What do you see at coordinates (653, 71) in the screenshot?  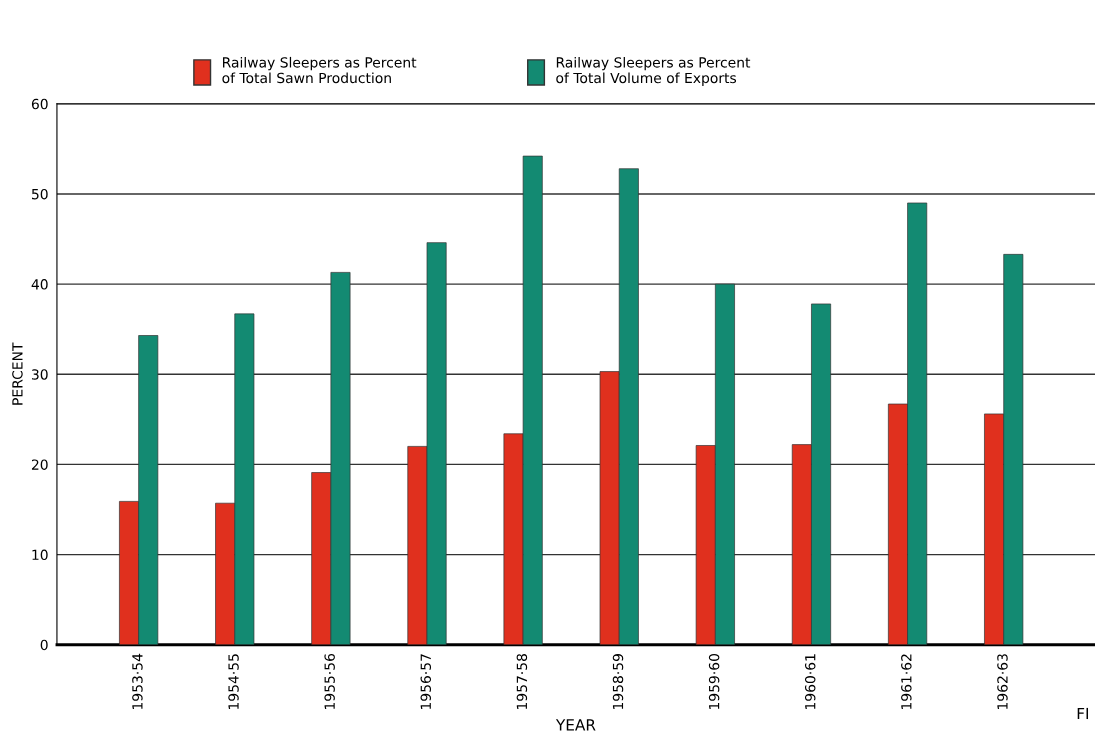 I see `legend-label: Railway Sleepers as Percent of Total Volume of Exports` at bounding box center [653, 71].